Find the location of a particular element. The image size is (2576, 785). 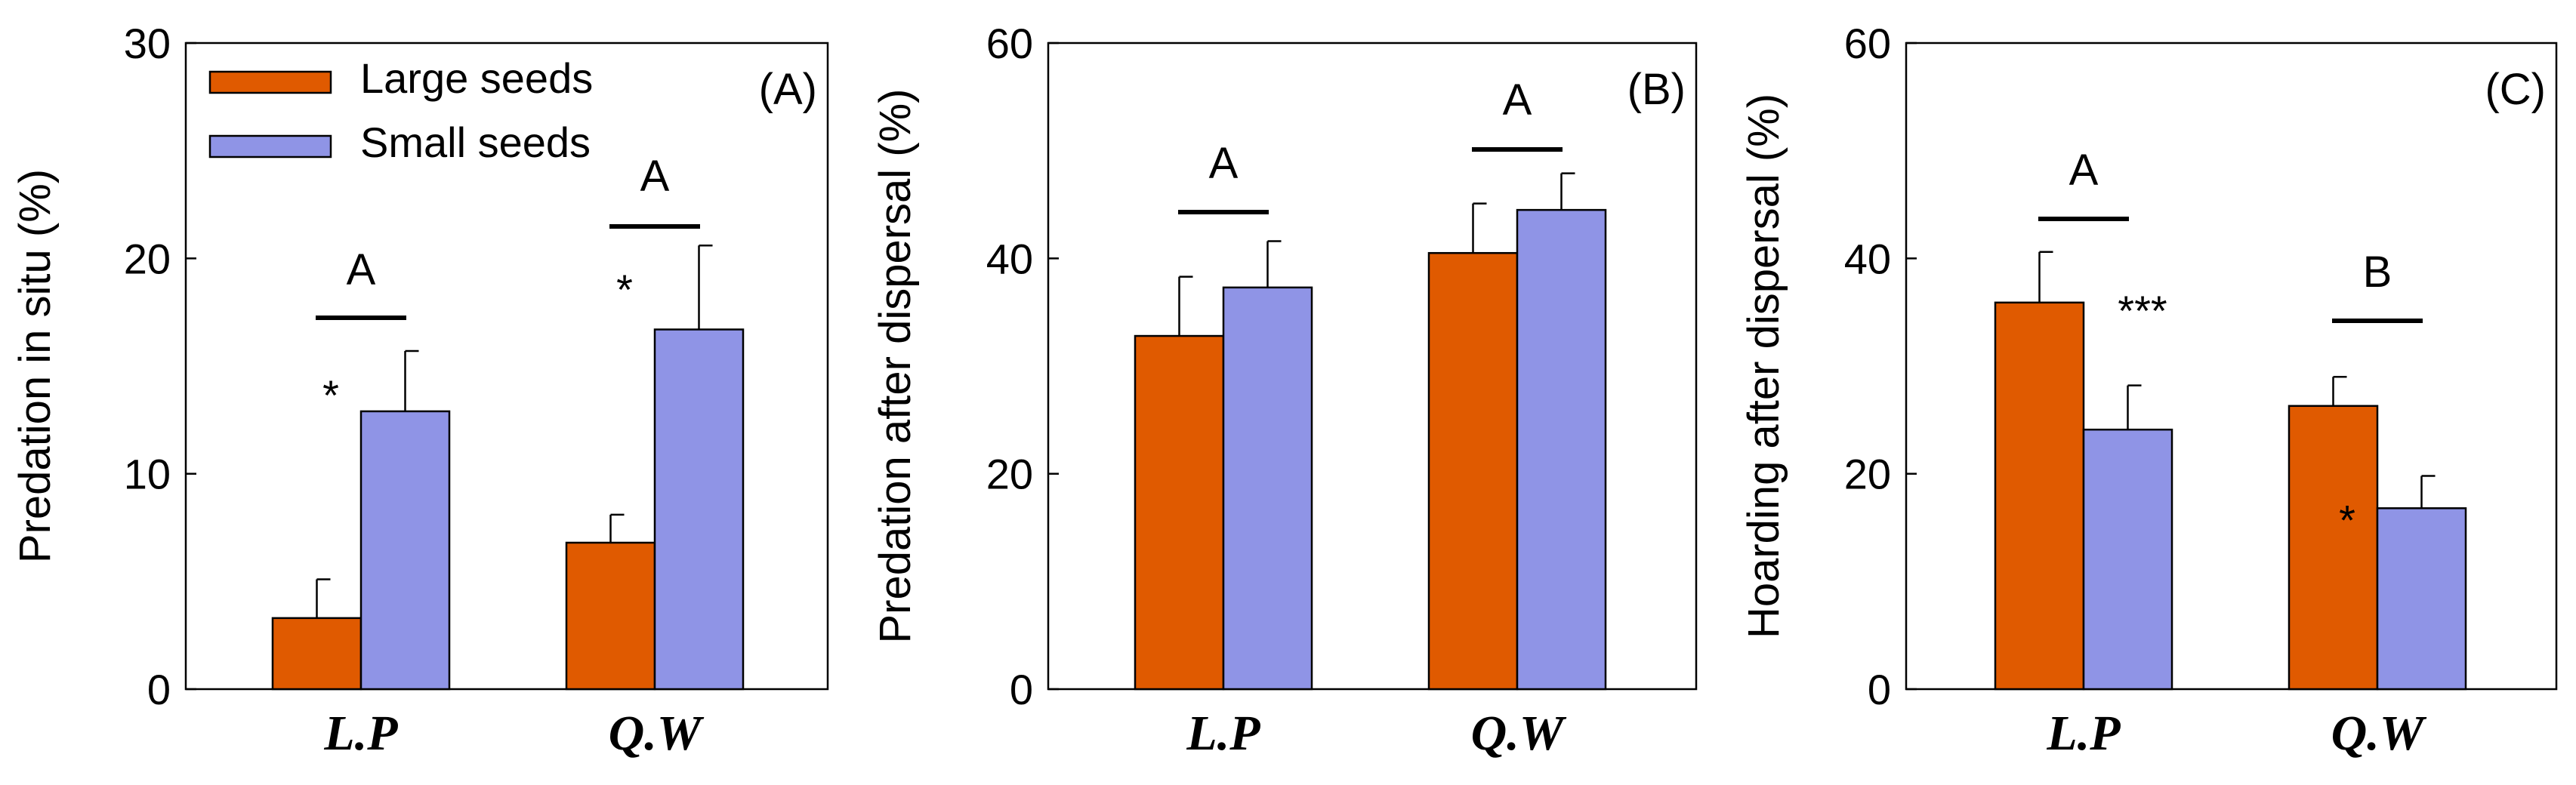

significance-marker: *** is located at coordinates (2142, 310).